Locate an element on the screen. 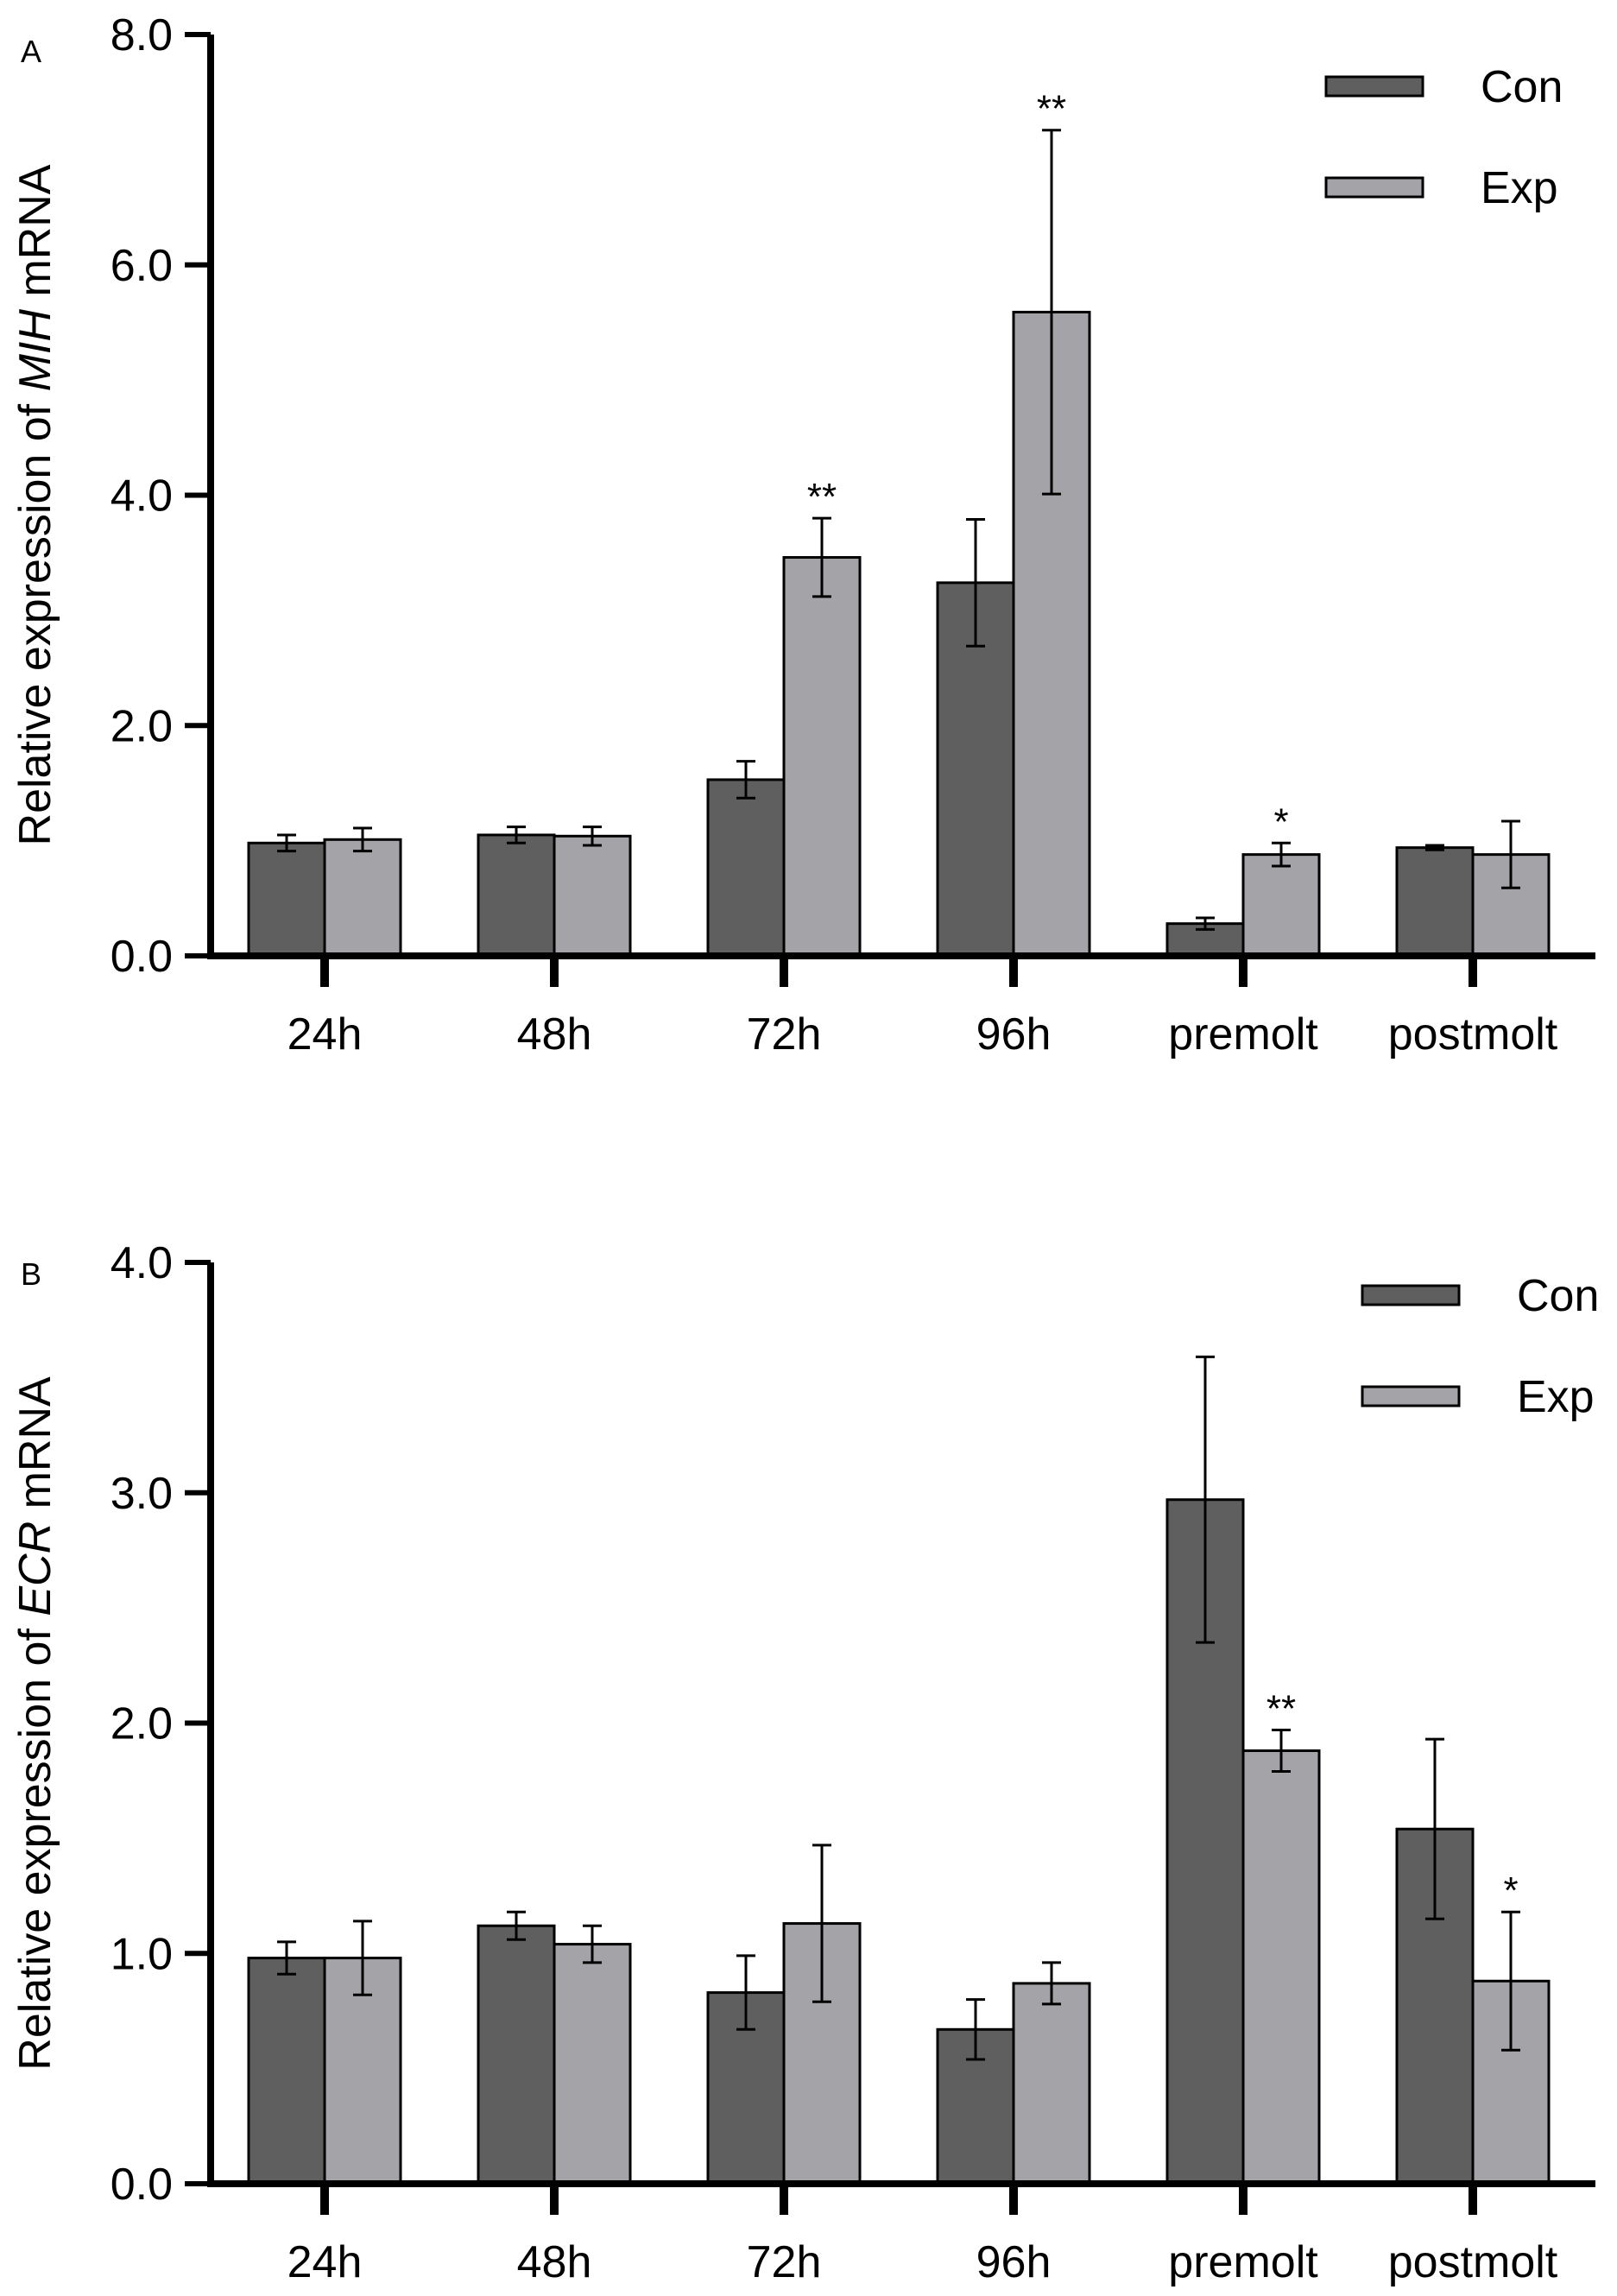  y-tick-label: 8.0 is located at coordinates (142, 35).